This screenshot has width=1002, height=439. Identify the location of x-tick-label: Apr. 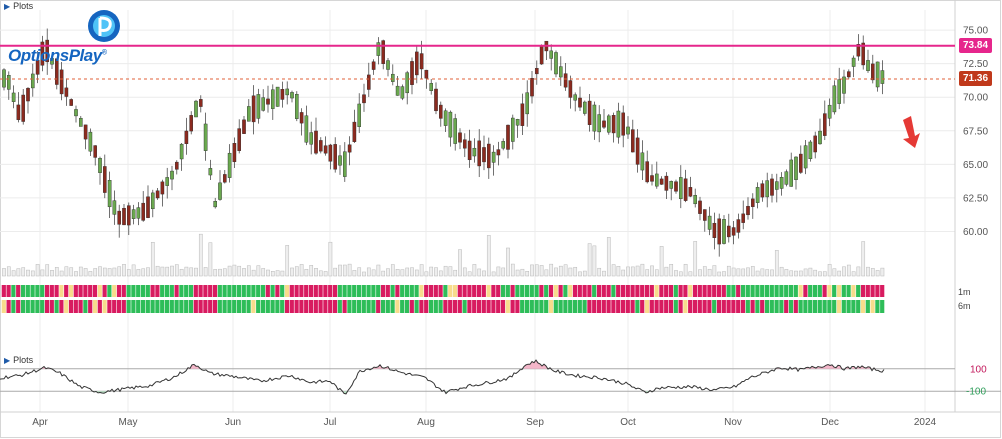
(40, 422).